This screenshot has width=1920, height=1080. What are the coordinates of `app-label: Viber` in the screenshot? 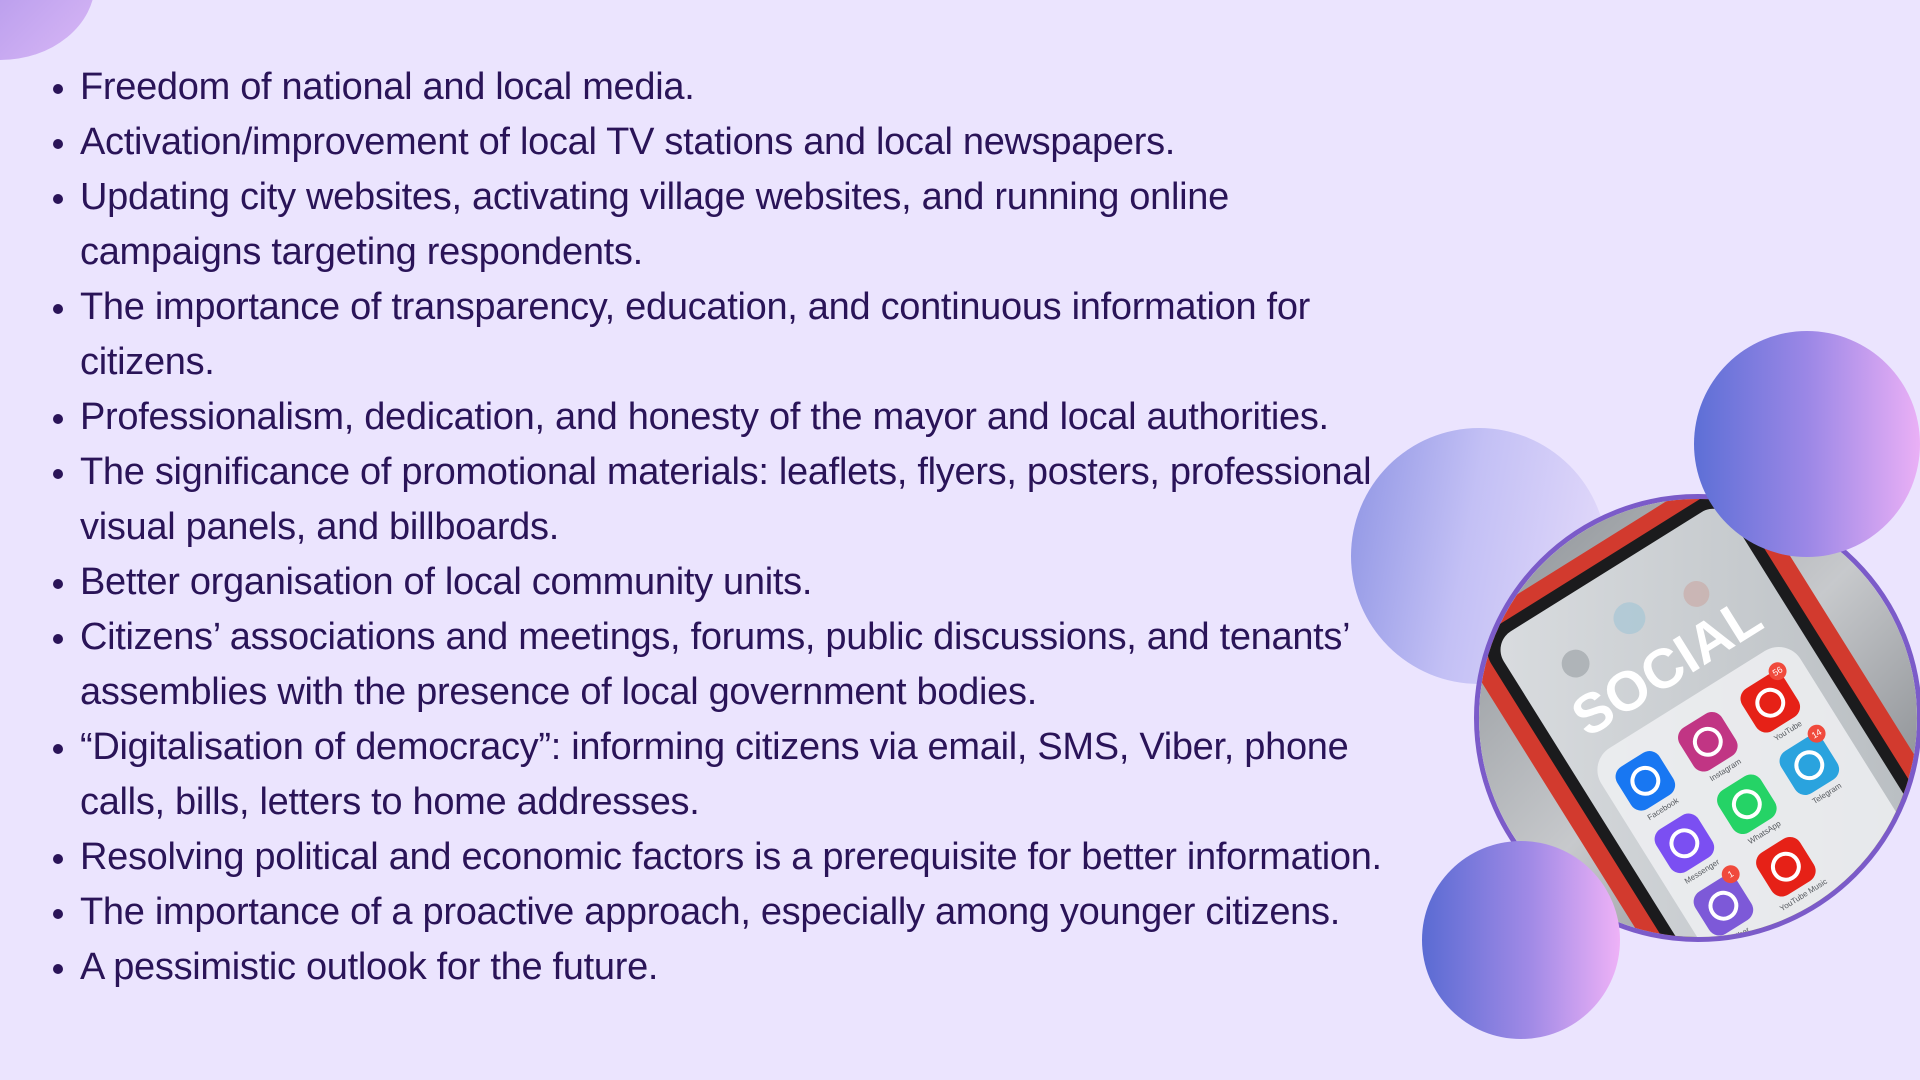 It's located at (1741, 931).